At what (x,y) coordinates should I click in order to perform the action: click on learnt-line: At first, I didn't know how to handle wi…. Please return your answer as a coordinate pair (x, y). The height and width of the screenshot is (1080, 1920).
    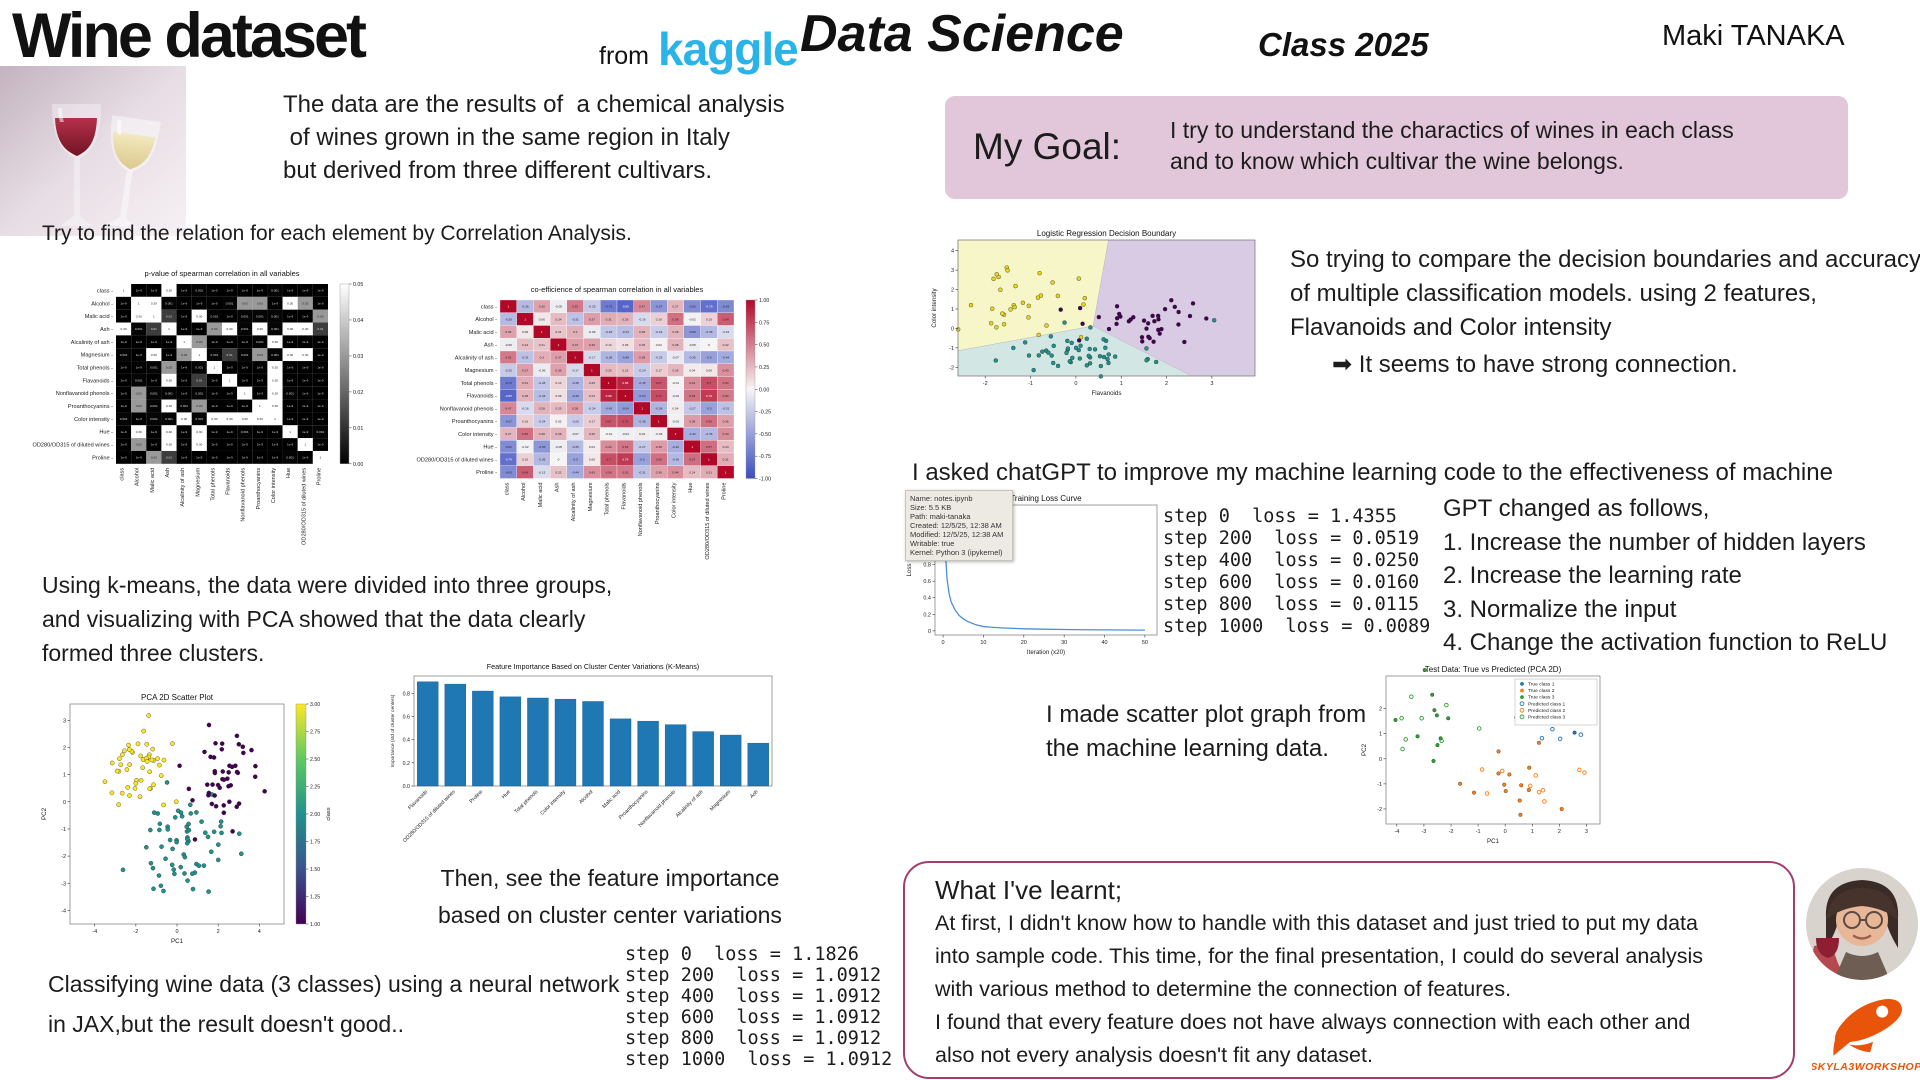
    Looking at the image, I should click on (1316, 923).